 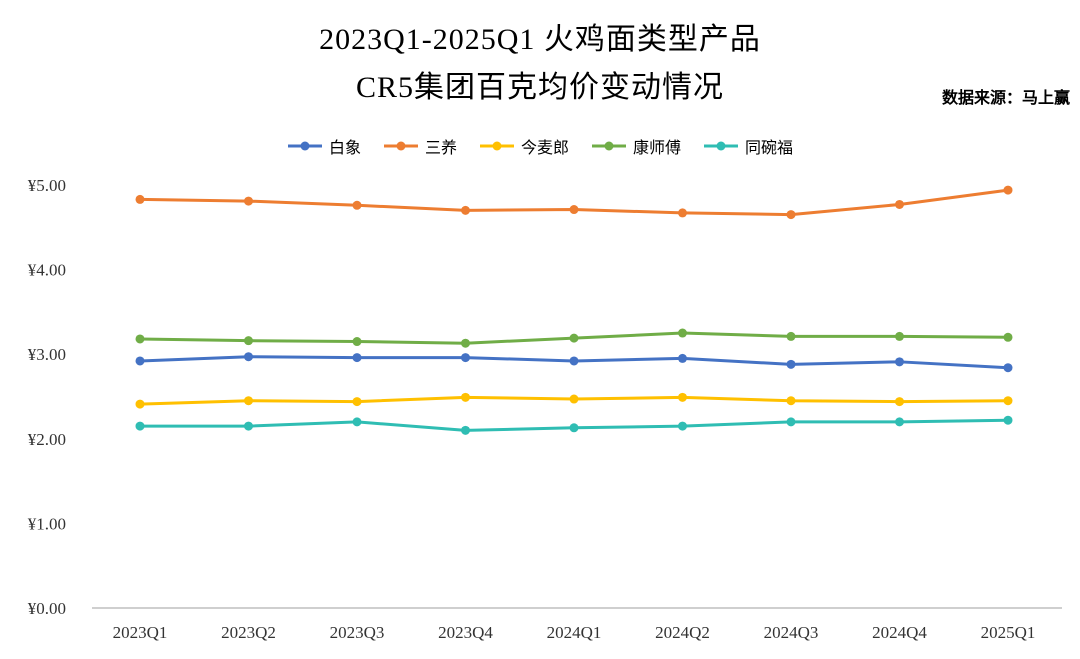 What do you see at coordinates (47, 354) in the screenshot?
I see `y-tick-label: ¥3.00` at bounding box center [47, 354].